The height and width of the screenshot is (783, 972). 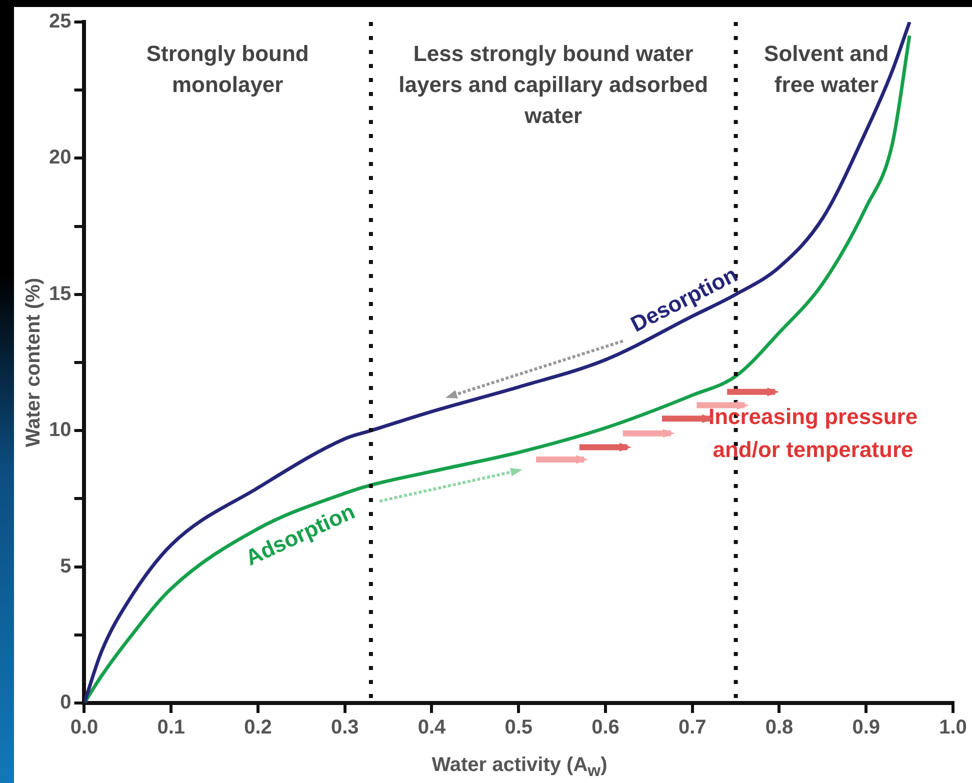 What do you see at coordinates (60, 293) in the screenshot?
I see `y-tick-label: 15` at bounding box center [60, 293].